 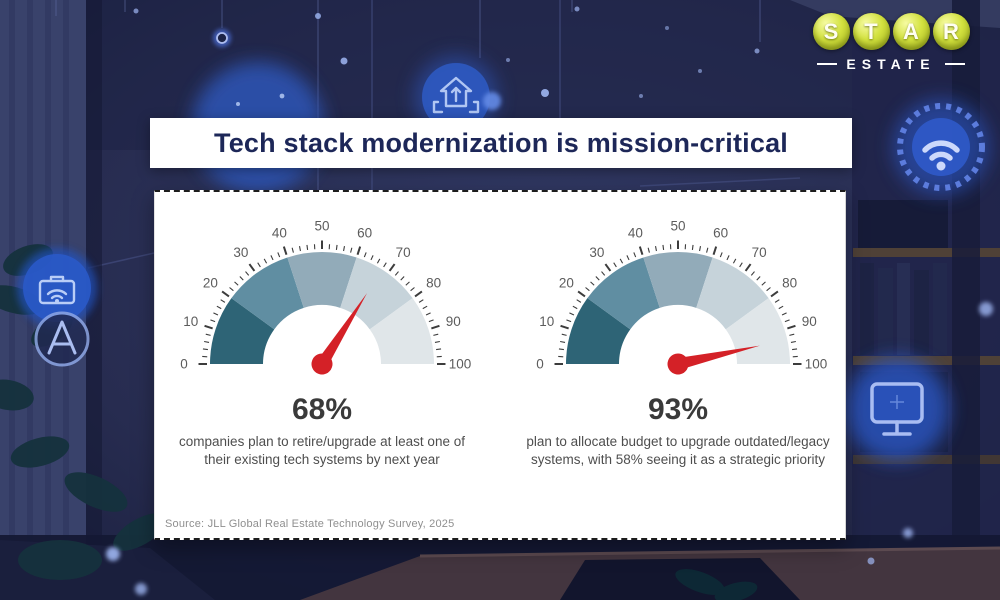 I want to click on briefcase-wifi-icon, so click(x=57, y=288).